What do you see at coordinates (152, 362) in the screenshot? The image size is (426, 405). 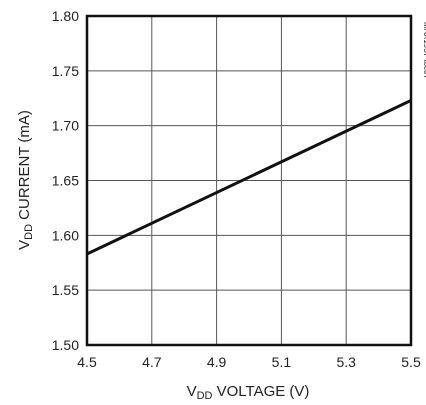 I see `x-tick-label: 4.7` at bounding box center [152, 362].